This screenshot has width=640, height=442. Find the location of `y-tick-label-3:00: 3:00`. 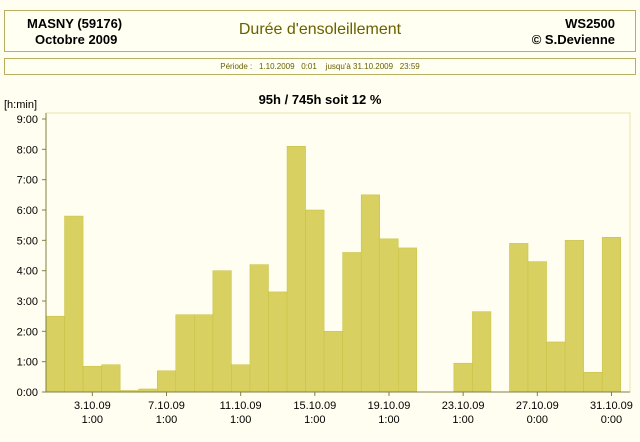

y-tick-label-3:00: 3:00 is located at coordinates (27, 302).